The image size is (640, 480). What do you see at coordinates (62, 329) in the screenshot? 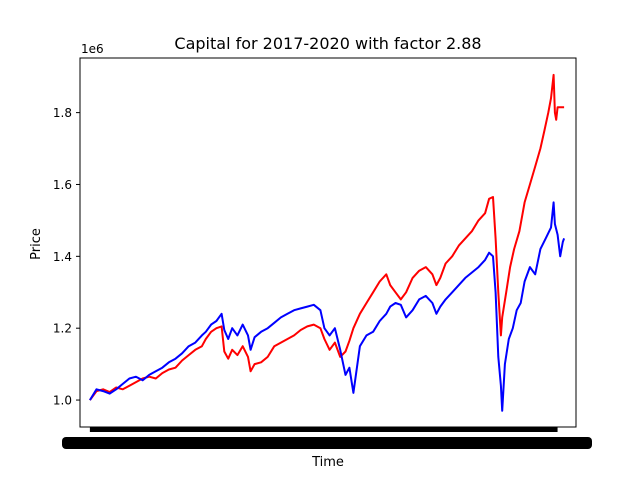
I see `y-tick-label: 1.2` at bounding box center [62, 329].